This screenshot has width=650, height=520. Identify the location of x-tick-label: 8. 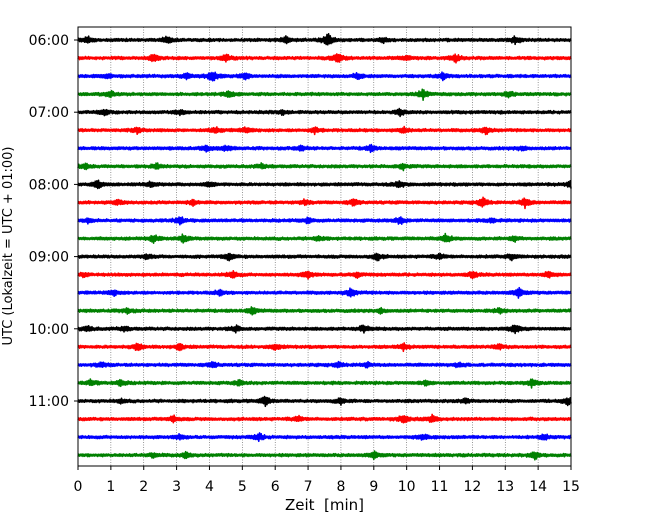
(340, 487).